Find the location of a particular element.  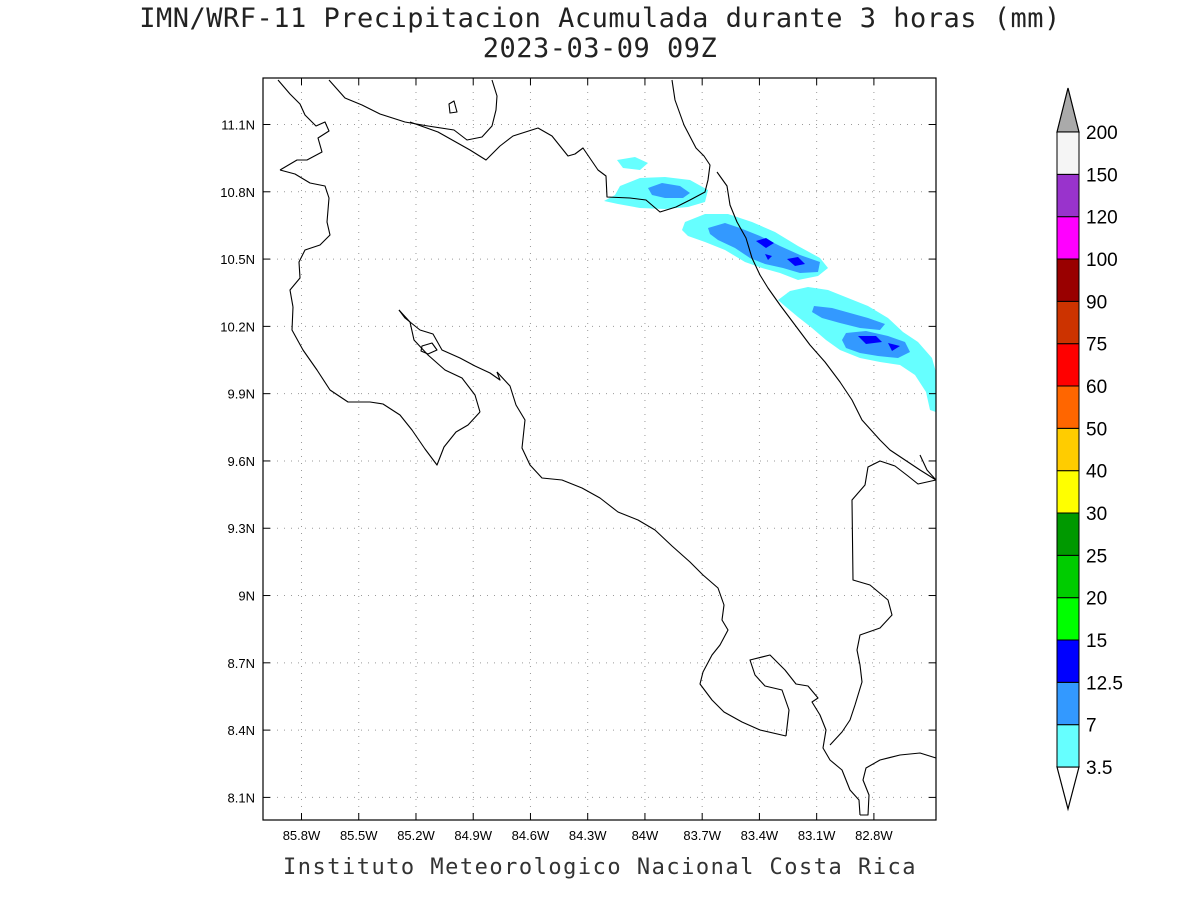

lake-nicaragua is located at coordinates (413, 110).